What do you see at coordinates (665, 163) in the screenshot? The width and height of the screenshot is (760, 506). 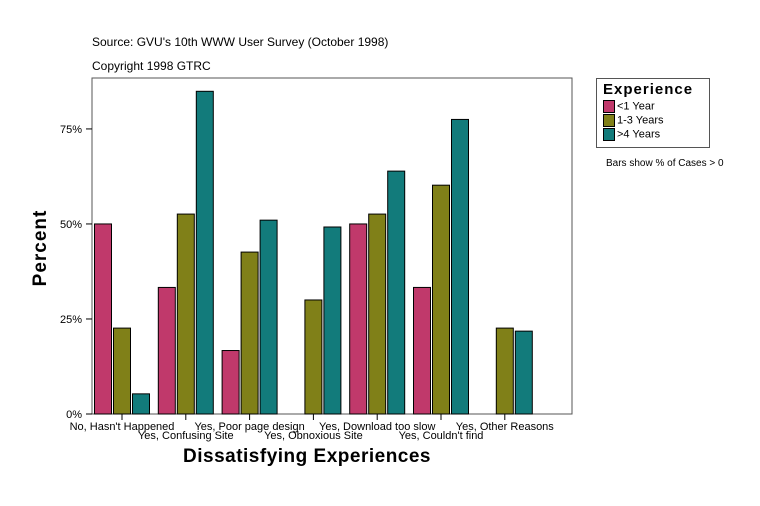 I see `note-text: Bars show % of Cases > 0` at bounding box center [665, 163].